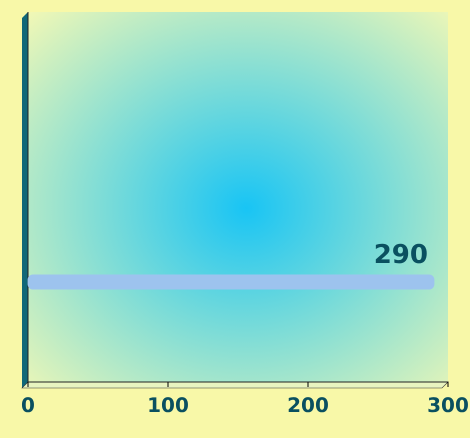  I want to click on x-tick-label: 100, so click(168, 405).